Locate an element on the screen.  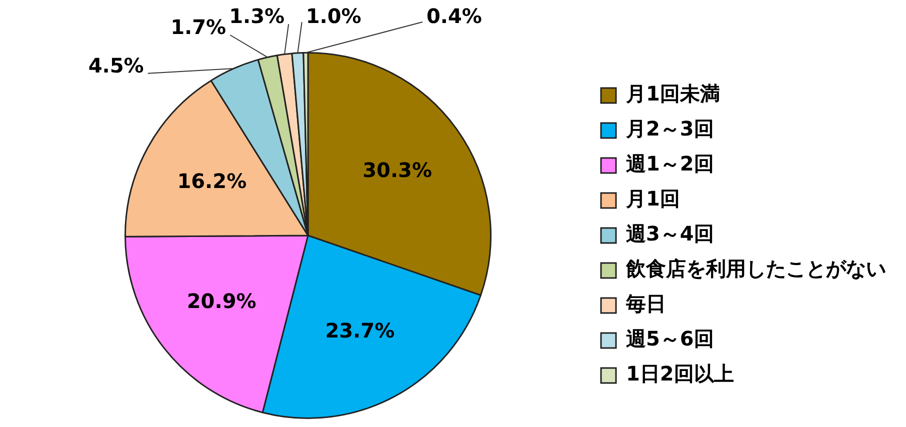
data-label: 4.5% is located at coordinates (116, 66).